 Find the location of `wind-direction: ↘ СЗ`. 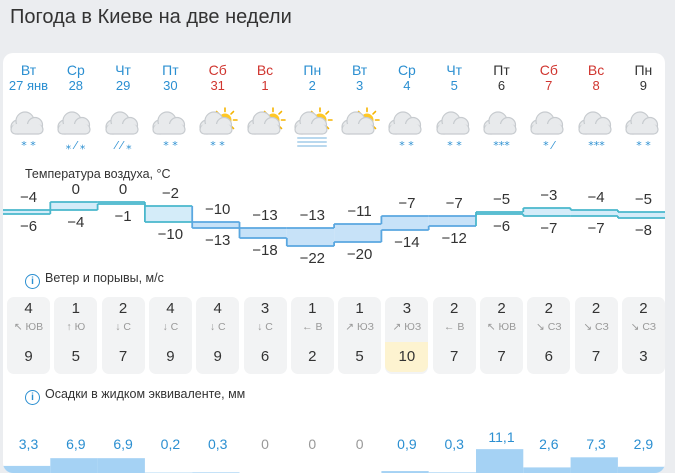

wind-direction: ↘ СЗ is located at coordinates (548, 327).